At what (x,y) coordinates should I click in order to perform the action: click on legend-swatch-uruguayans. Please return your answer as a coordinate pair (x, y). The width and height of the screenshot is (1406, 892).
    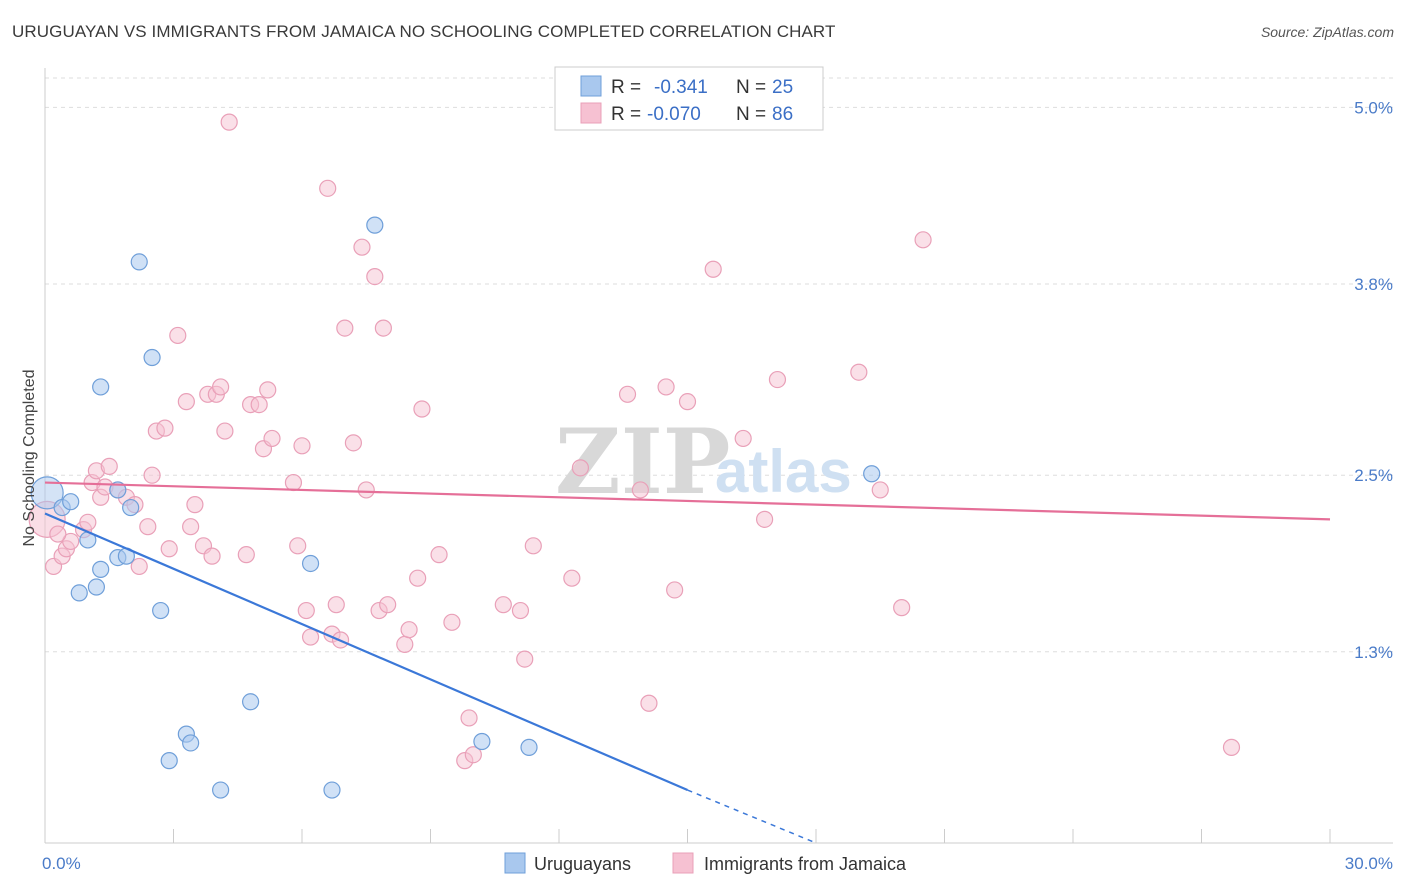
    Looking at the image, I should click on (591, 86).